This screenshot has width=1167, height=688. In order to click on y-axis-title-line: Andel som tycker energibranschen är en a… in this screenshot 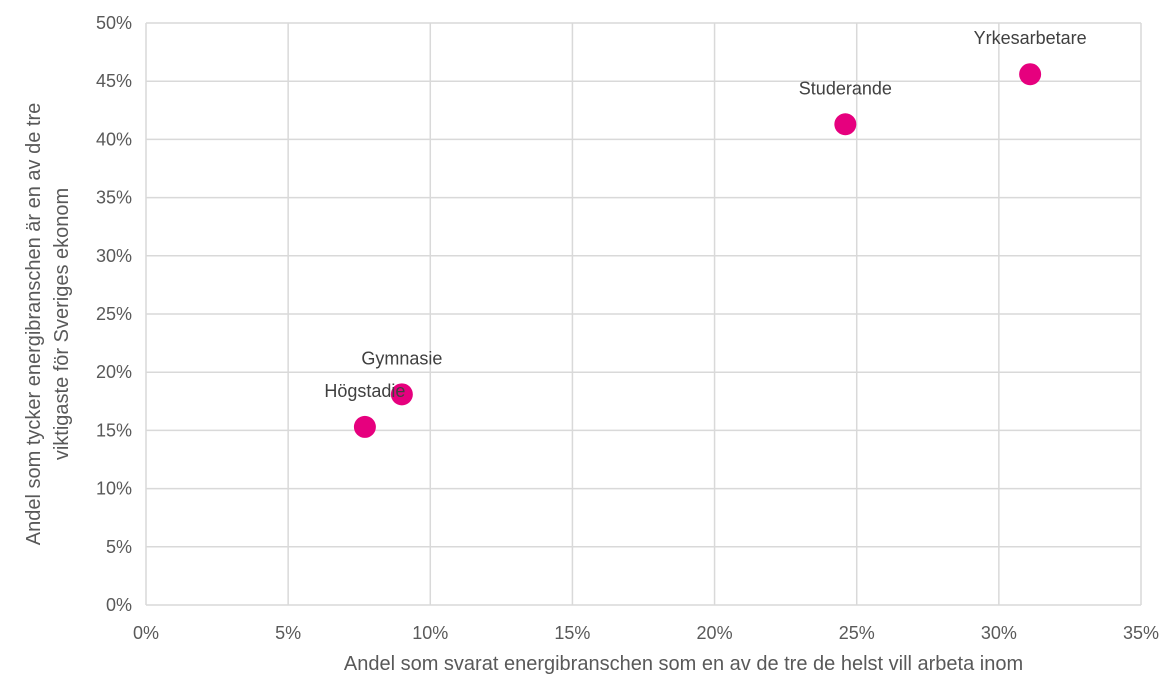, I will do `click(34, 324)`.